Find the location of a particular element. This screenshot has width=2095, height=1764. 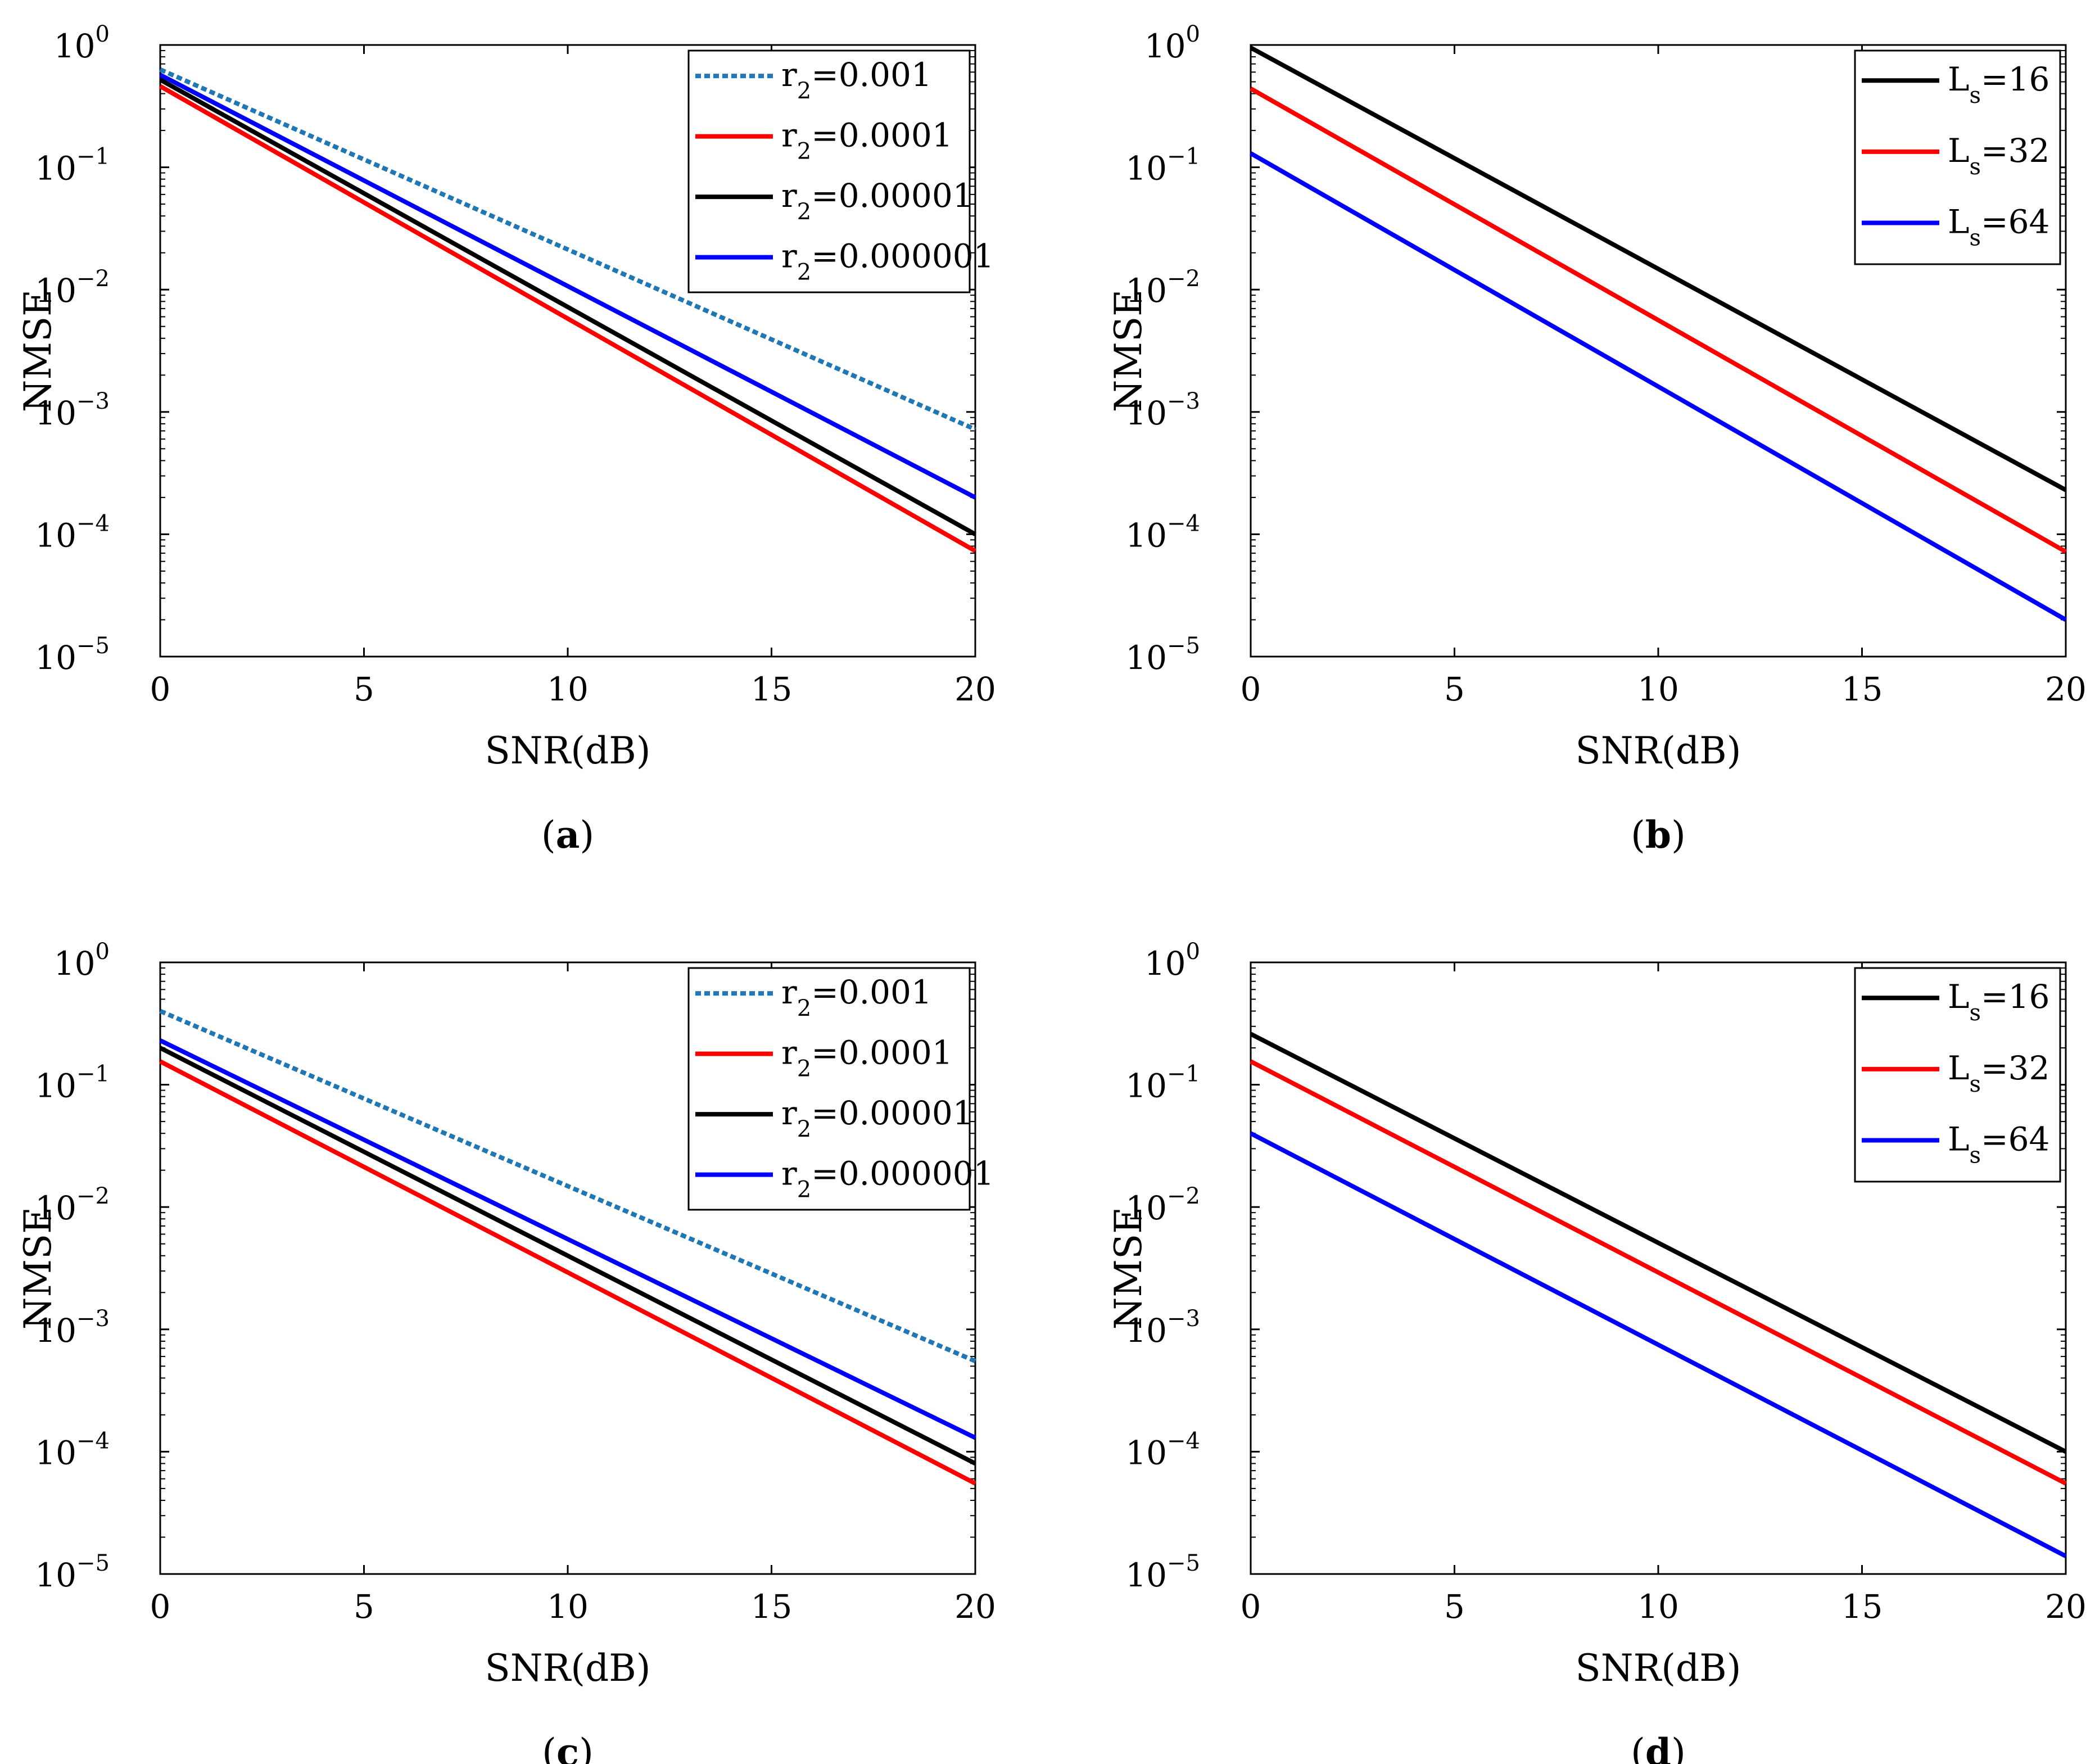

panel-caption: (b) is located at coordinates (1658, 835).